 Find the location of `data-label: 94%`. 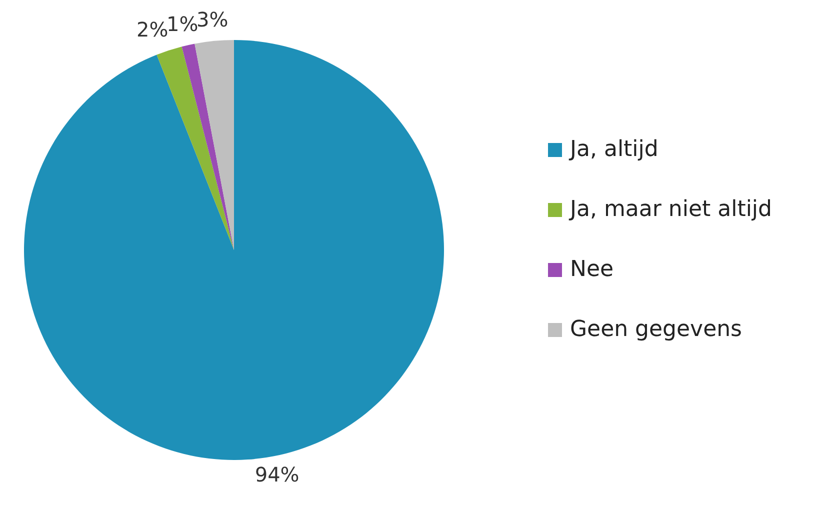

data-label: 94% is located at coordinates (277, 474).